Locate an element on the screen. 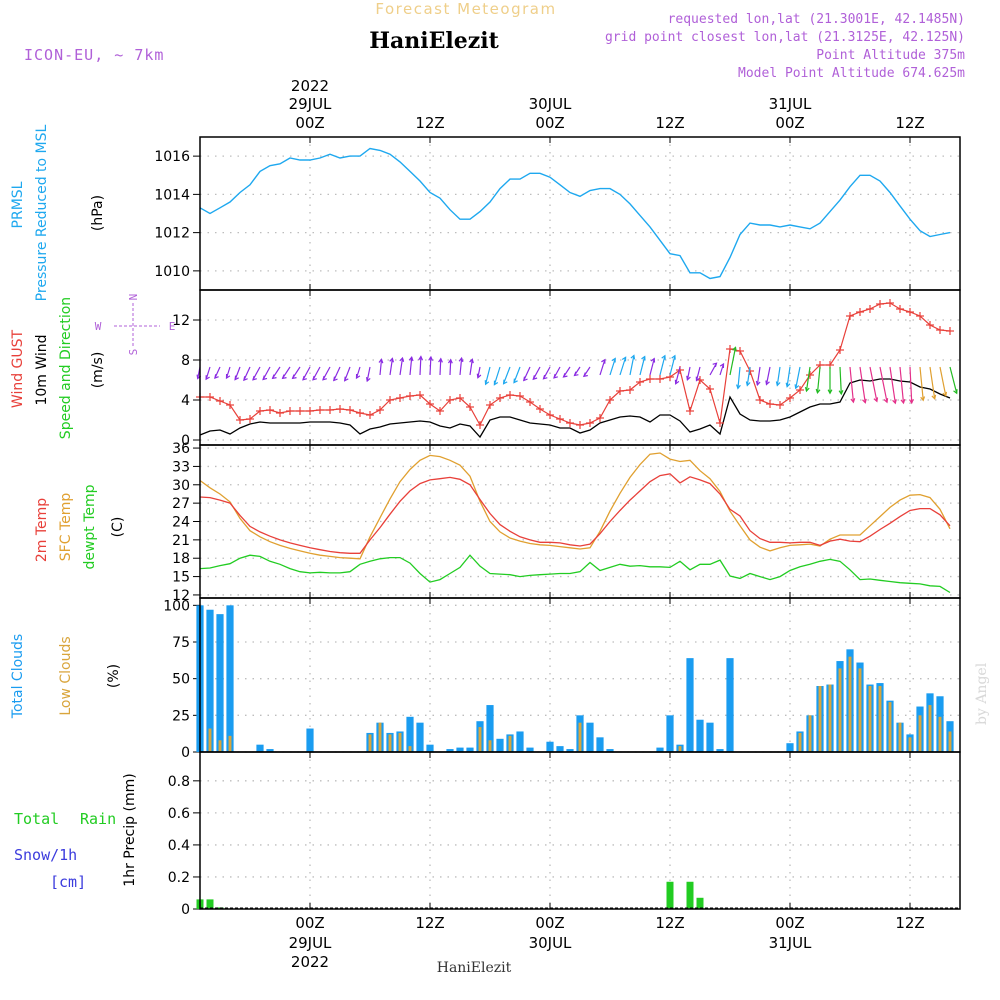 This screenshot has width=1000, height=1000. top-day-label: 31JUL is located at coordinates (790, 104).